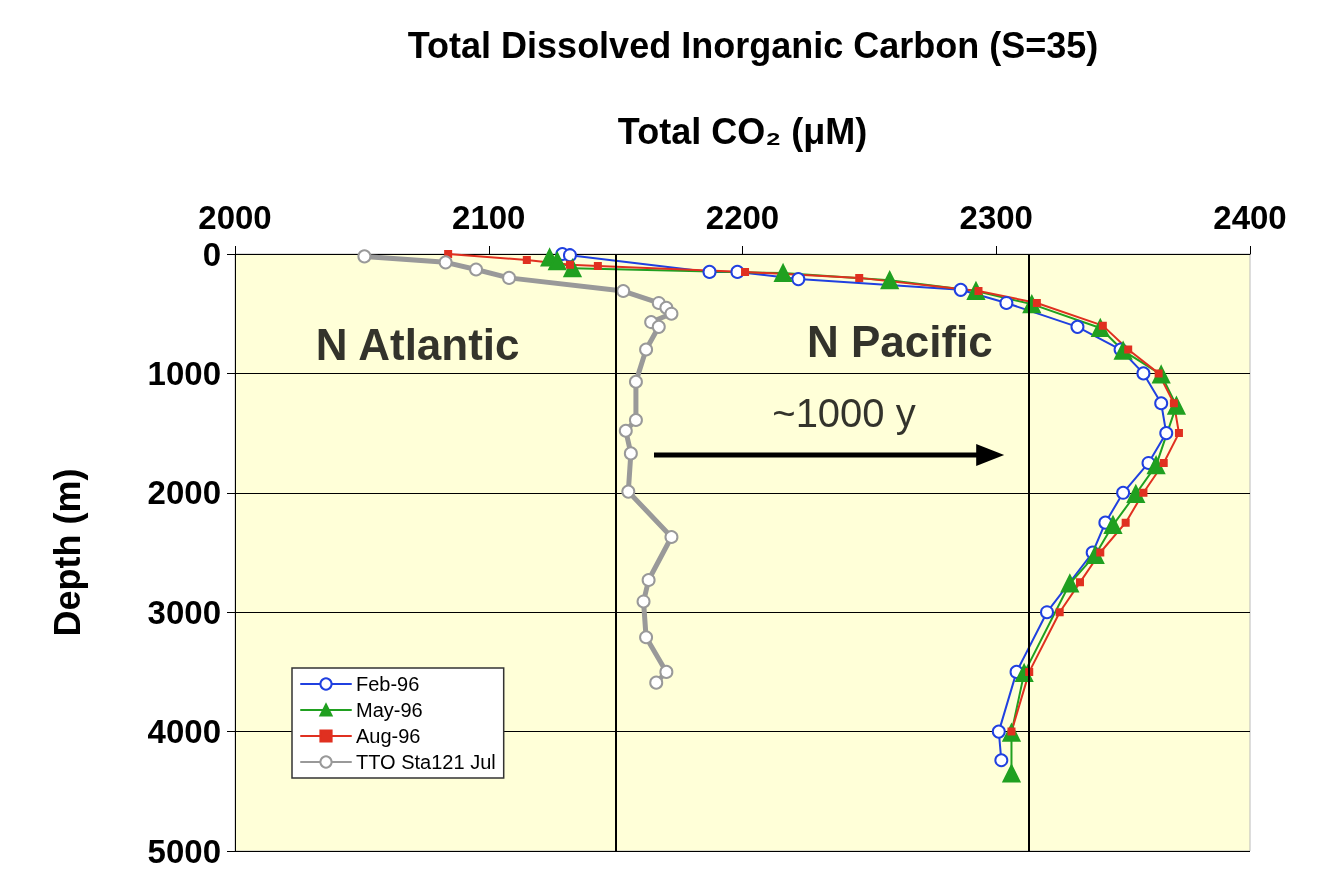 The image size is (1322, 895). Describe the element at coordinates (996, 217) in the screenshot. I see `x-tick-label: 2300` at that location.